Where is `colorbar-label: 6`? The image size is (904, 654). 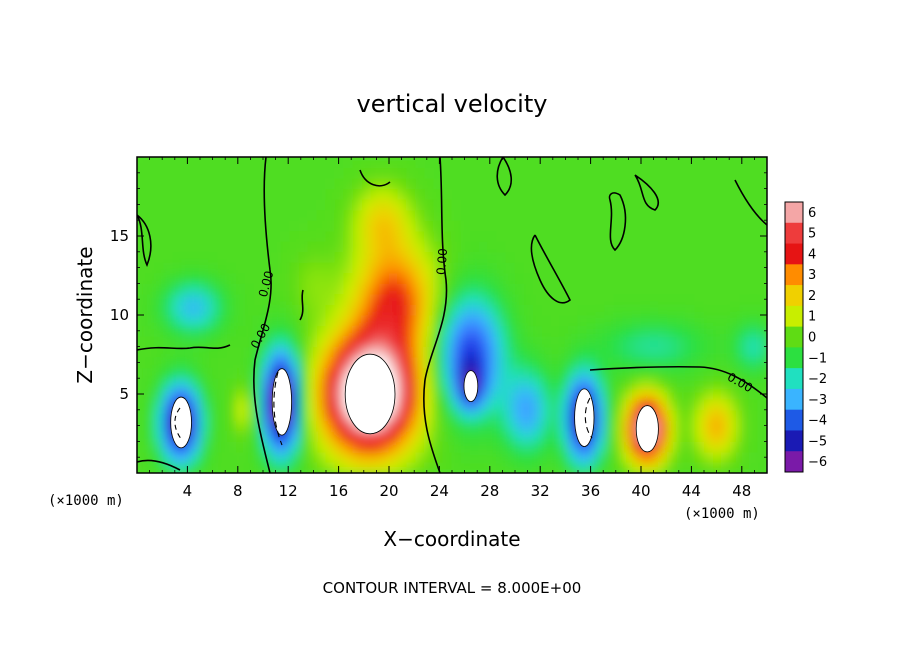 colorbar-label: 6 is located at coordinates (812, 213).